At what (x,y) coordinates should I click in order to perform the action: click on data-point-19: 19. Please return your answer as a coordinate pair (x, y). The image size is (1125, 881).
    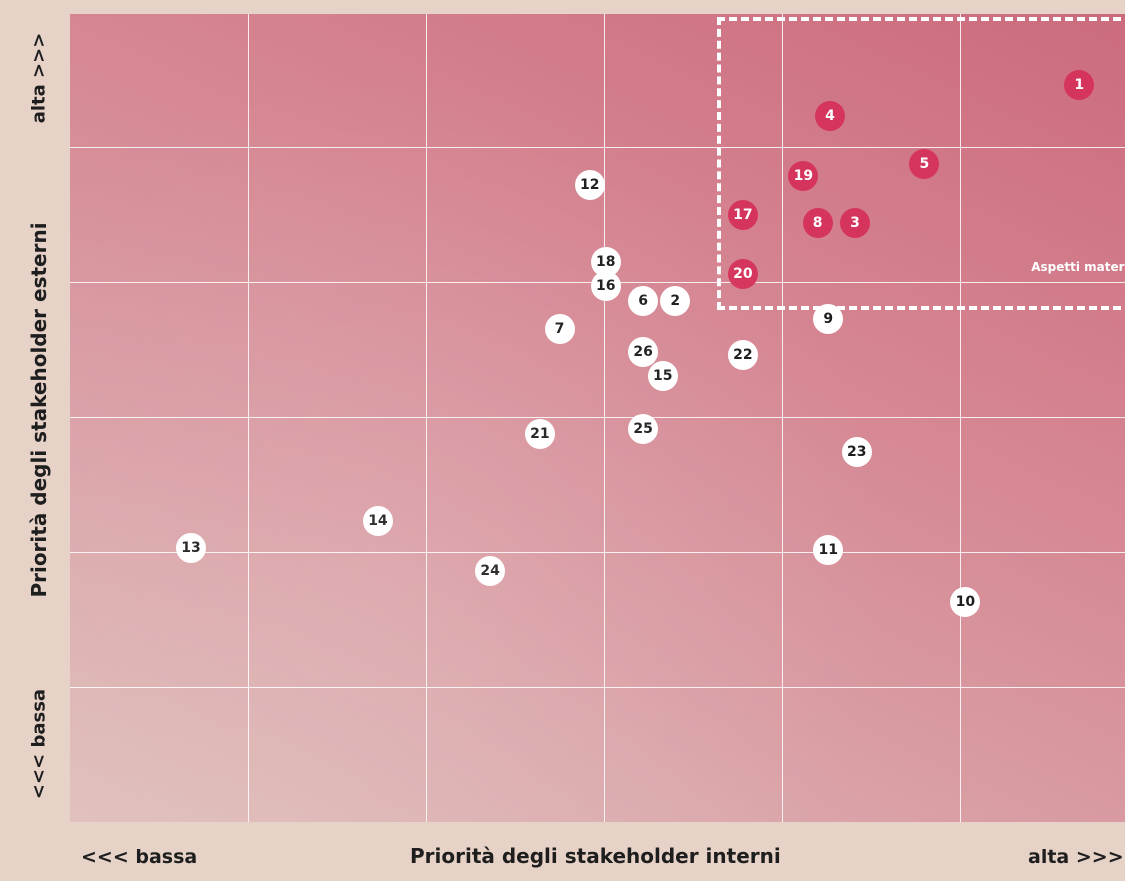
    Looking at the image, I should click on (803, 175).